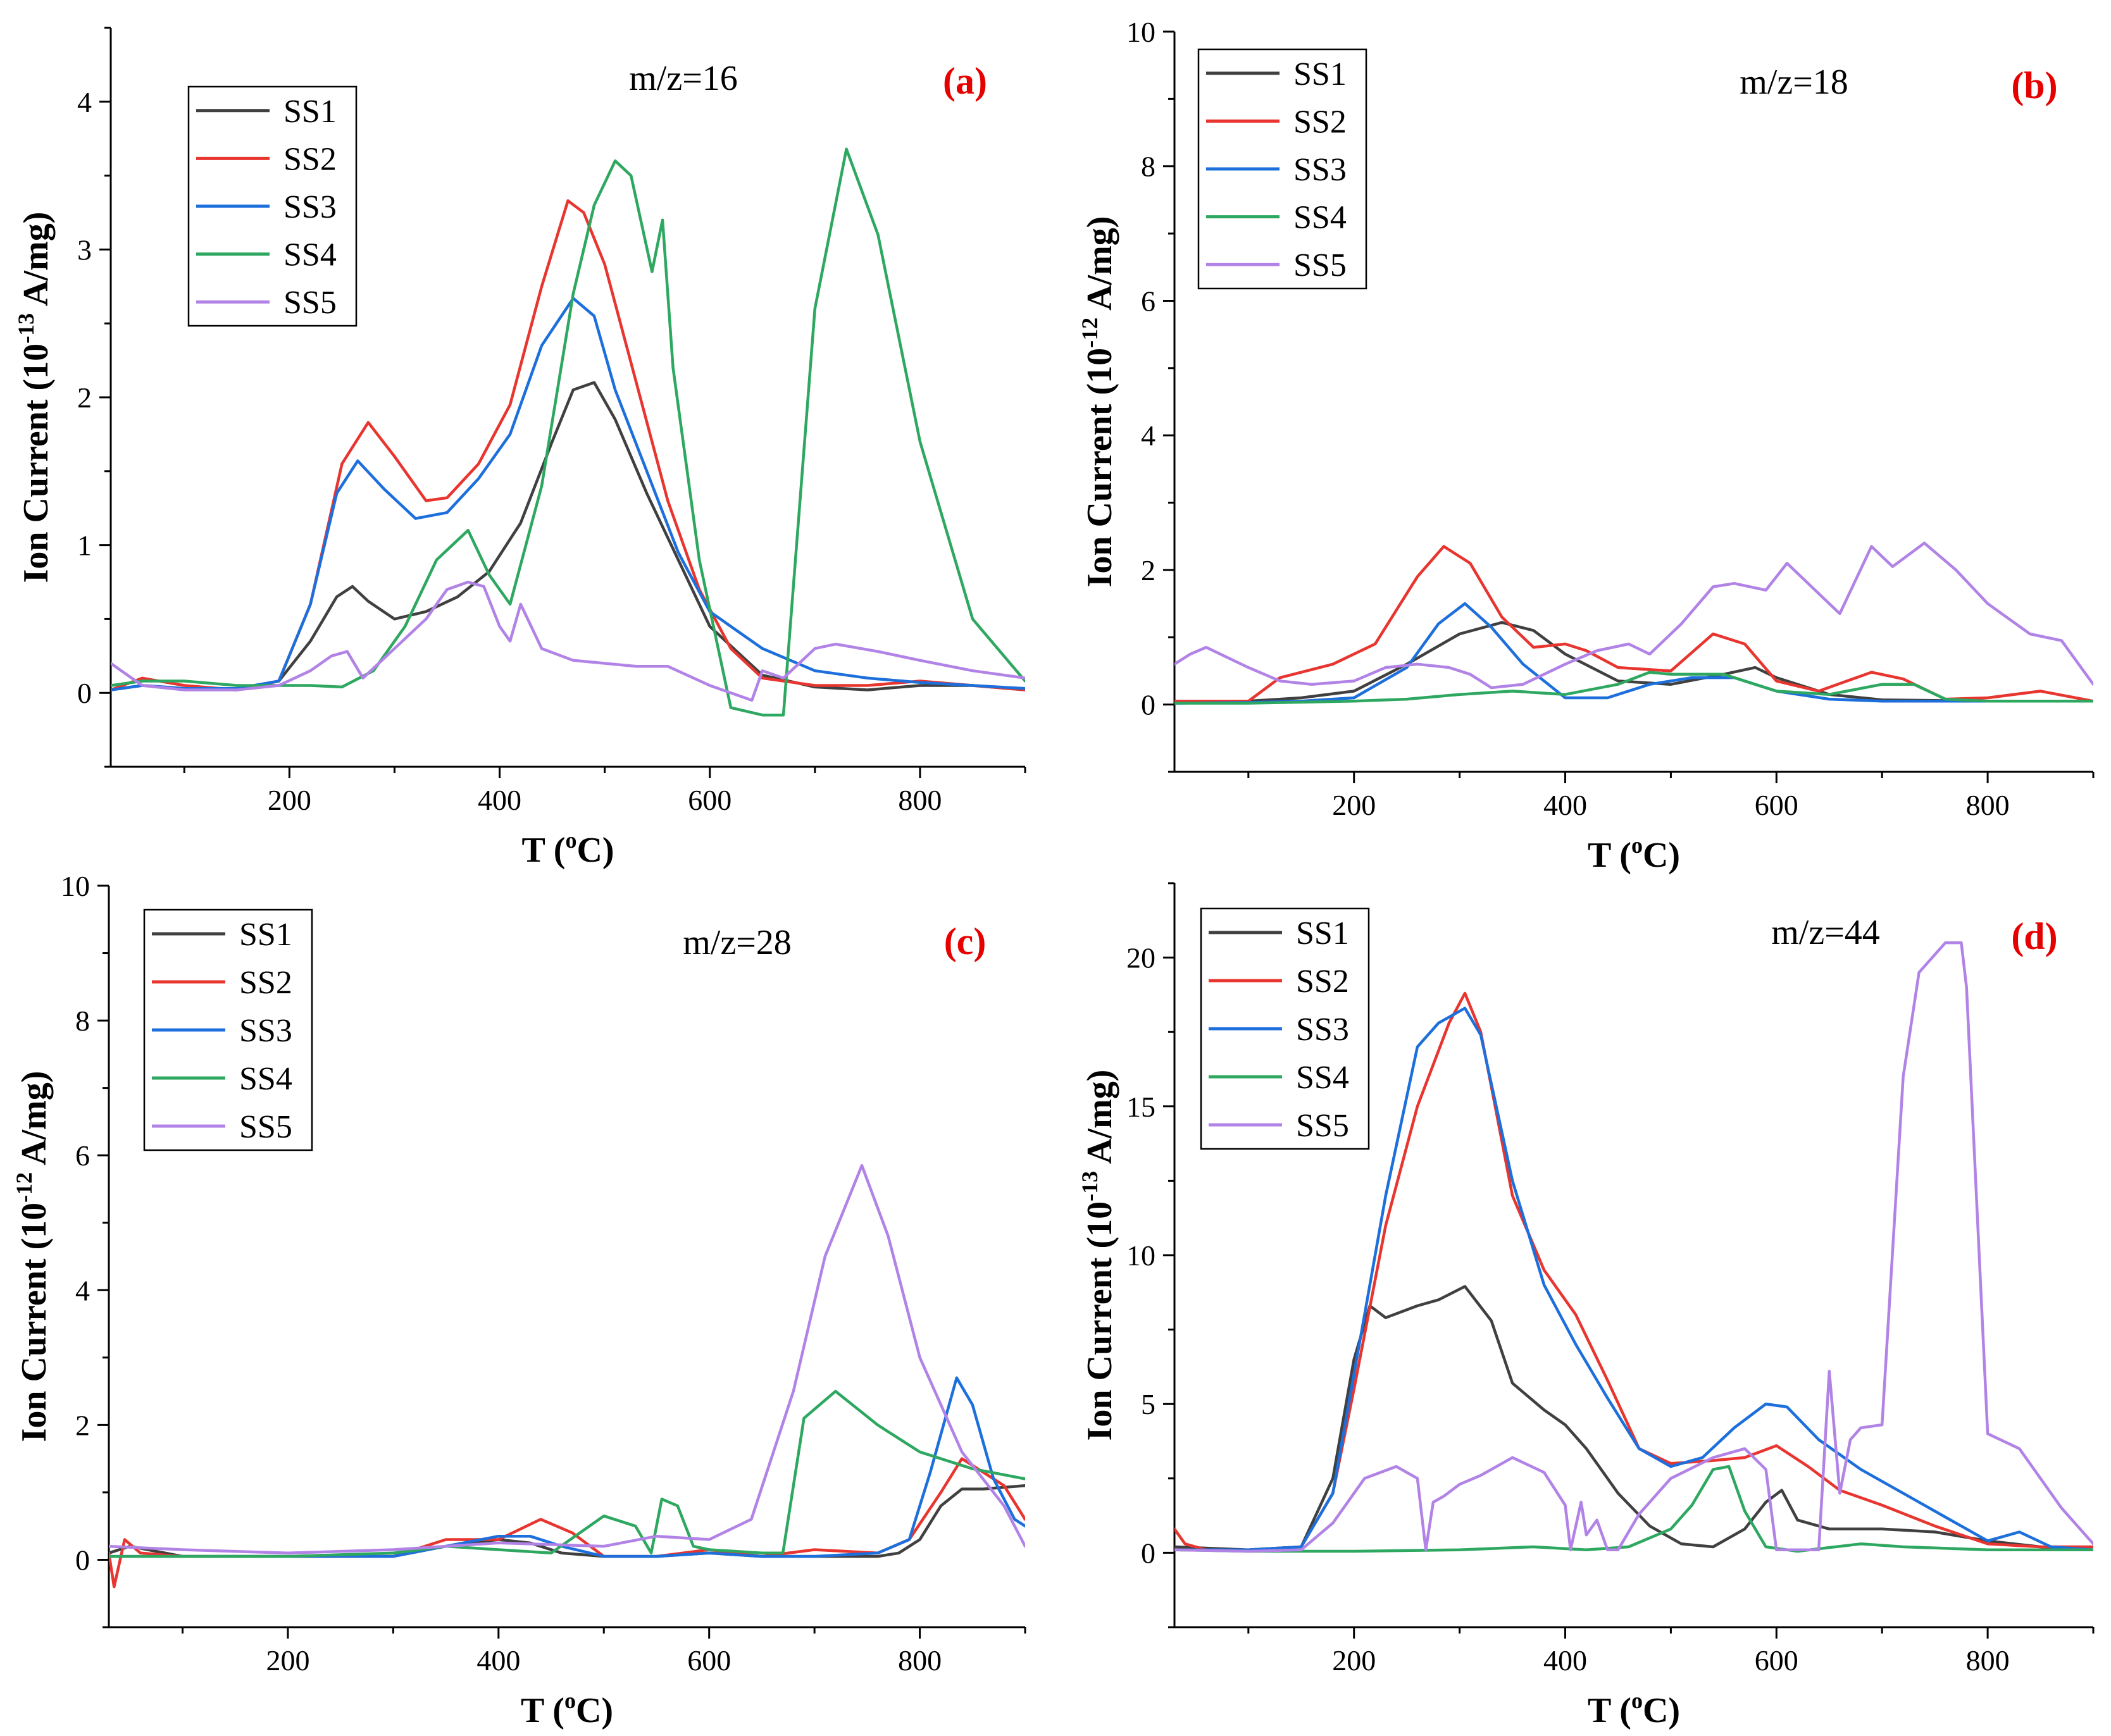 The image size is (2111, 1736). I want to click on panel-label: (a), so click(965, 81).